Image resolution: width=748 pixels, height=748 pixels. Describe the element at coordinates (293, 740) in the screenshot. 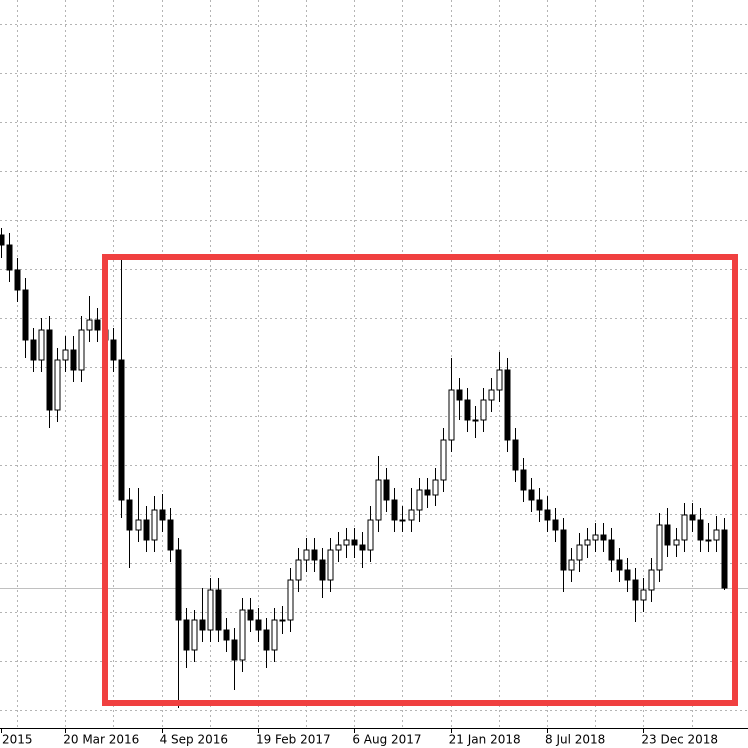

I see `x-tick-label: 19 Feb 2017` at that location.